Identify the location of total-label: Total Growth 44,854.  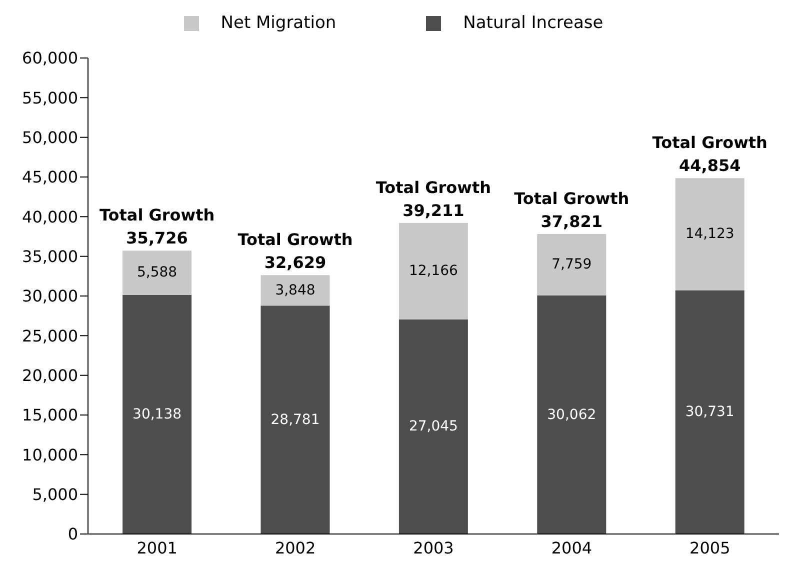
(710, 154).